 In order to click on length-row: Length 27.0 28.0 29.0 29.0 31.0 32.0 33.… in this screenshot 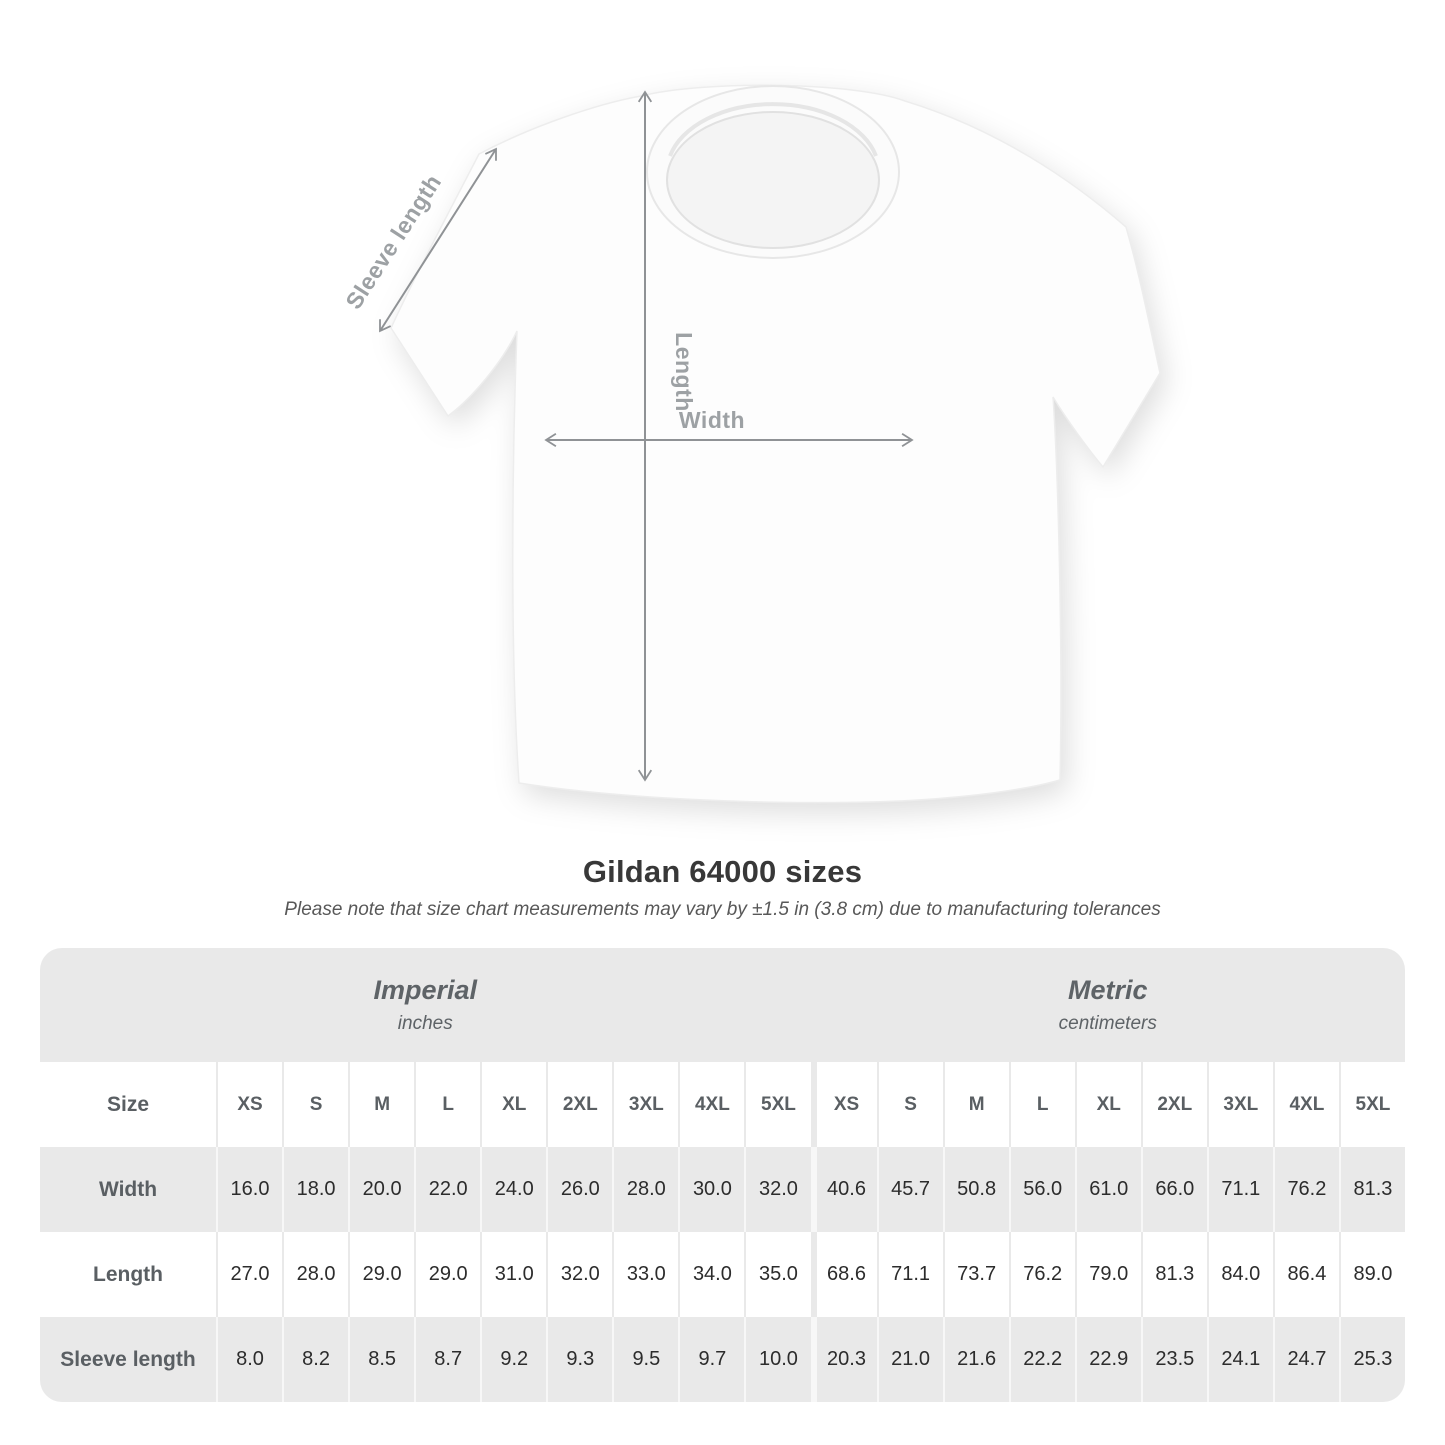, I will do `click(722, 1274)`.